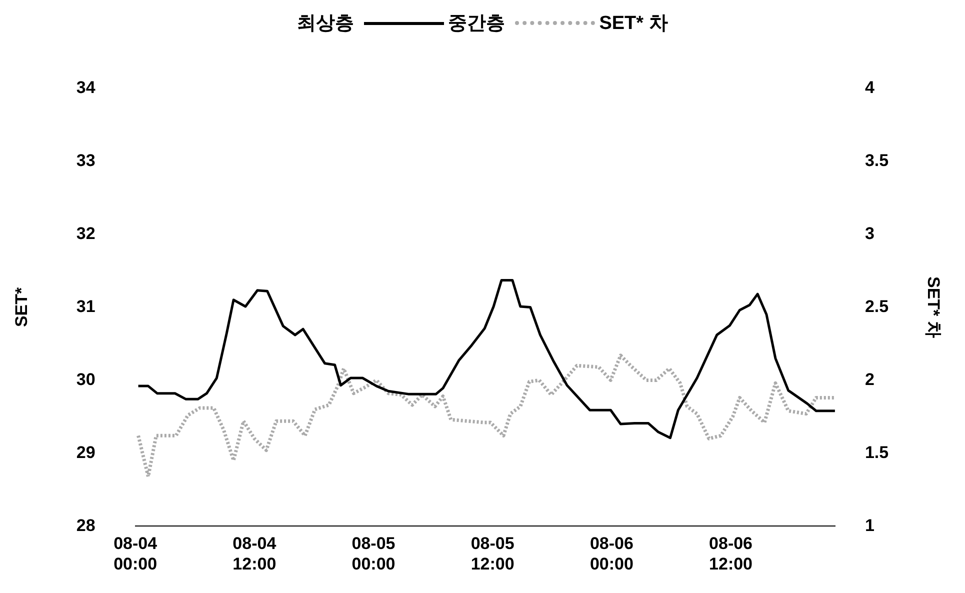  What do you see at coordinates (86, 87) in the screenshot?
I see `y-tick-label: 34` at bounding box center [86, 87].